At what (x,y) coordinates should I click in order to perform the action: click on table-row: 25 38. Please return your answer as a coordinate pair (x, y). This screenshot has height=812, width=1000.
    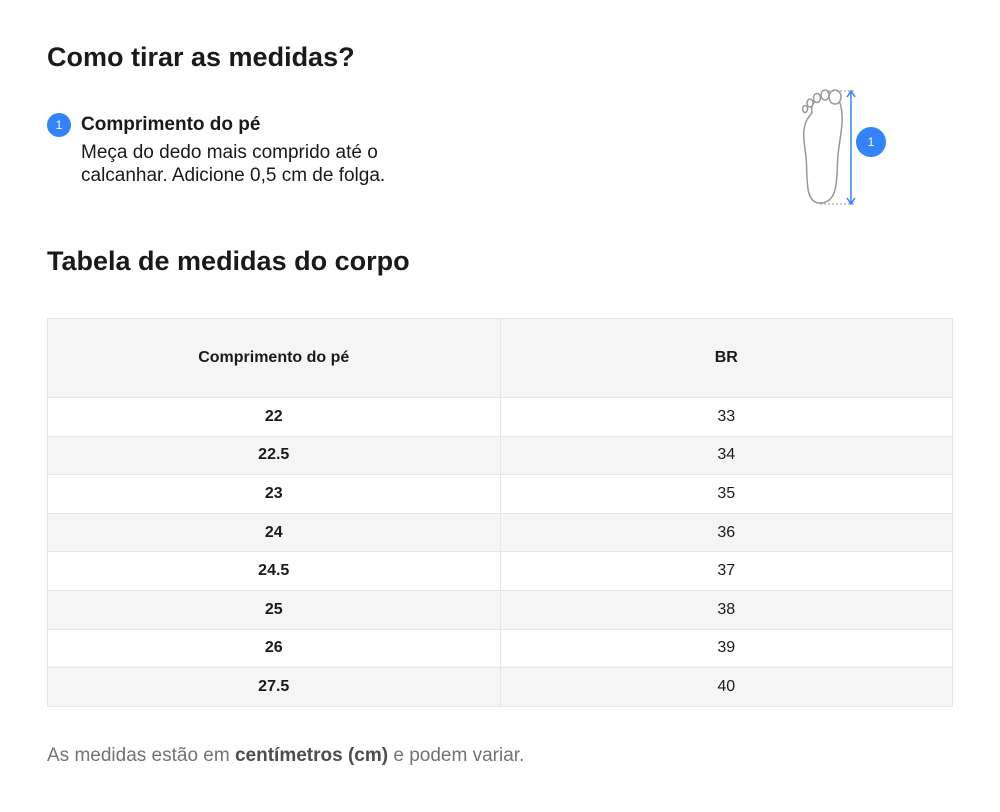
    Looking at the image, I should click on (500, 609).